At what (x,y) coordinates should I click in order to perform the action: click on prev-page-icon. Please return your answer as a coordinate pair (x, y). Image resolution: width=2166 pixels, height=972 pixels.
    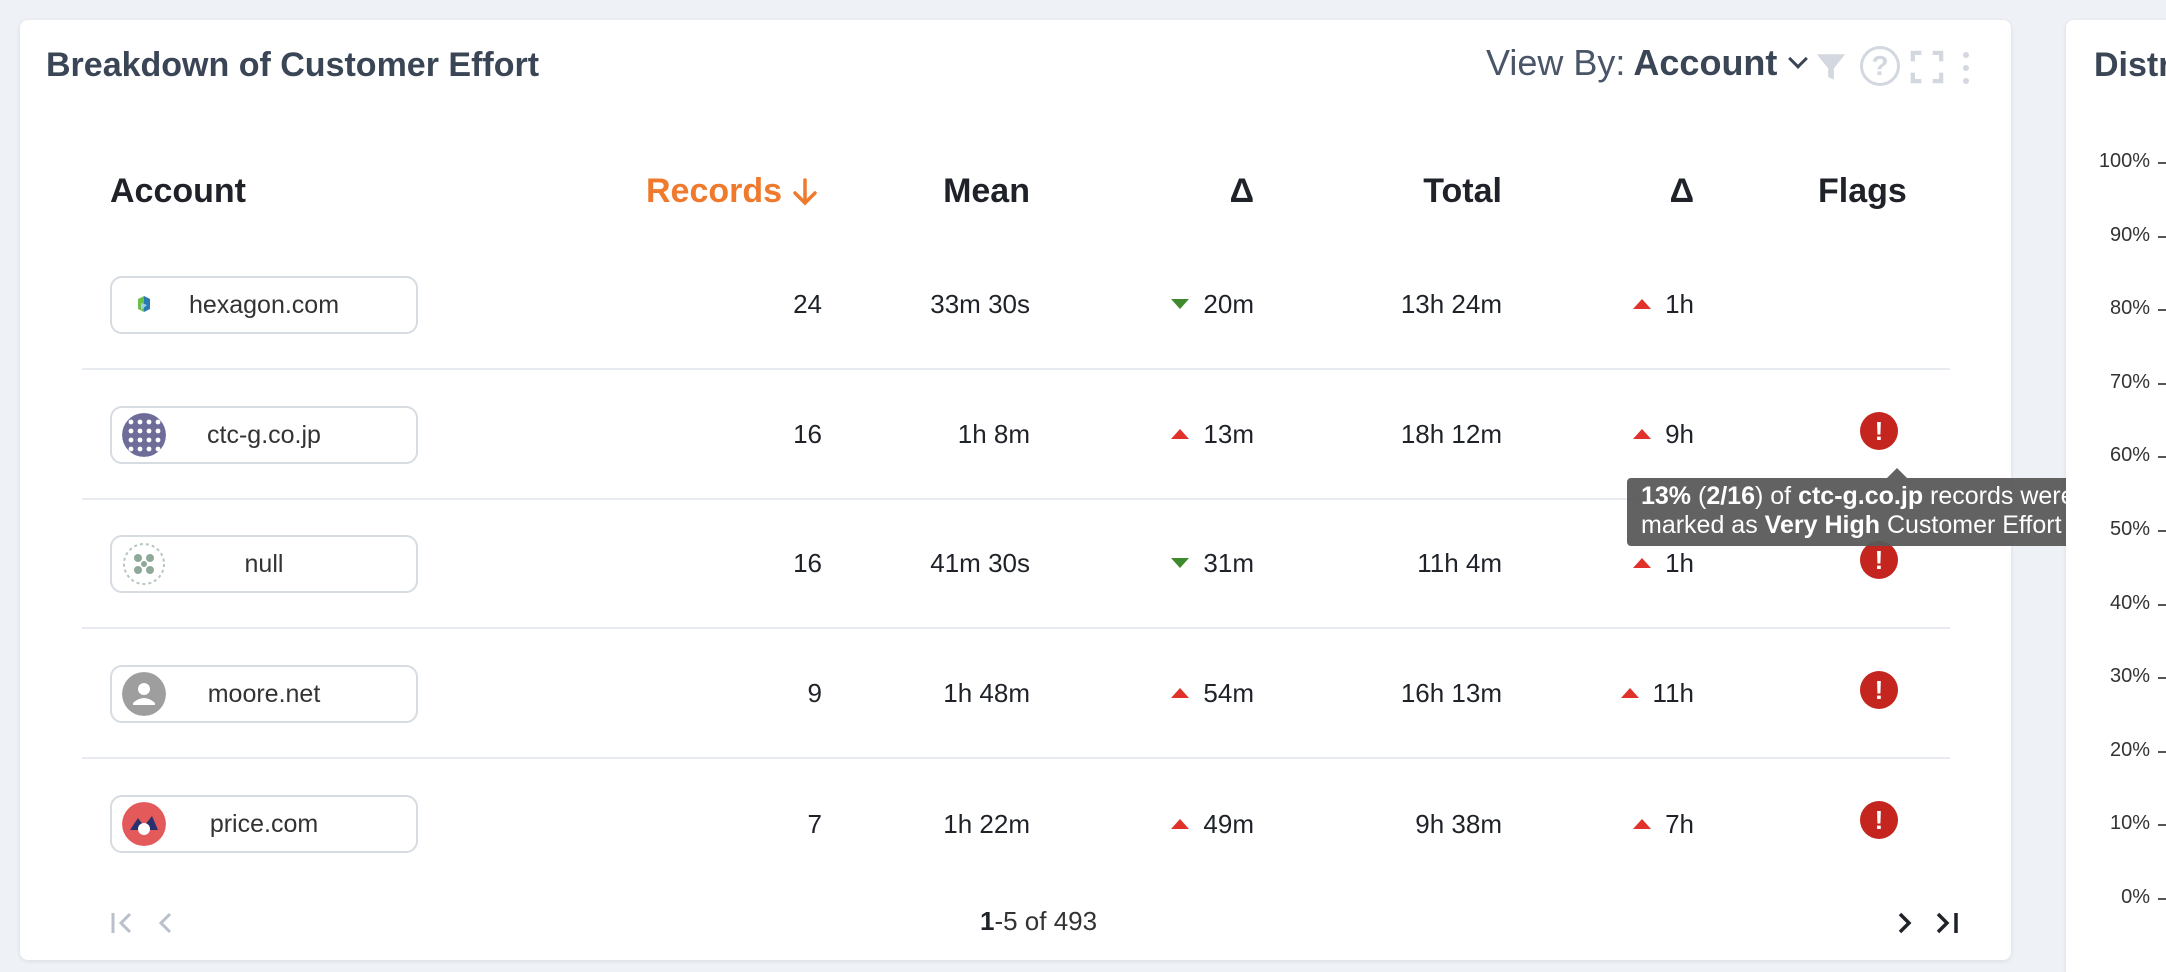
    Looking at the image, I should click on (166, 923).